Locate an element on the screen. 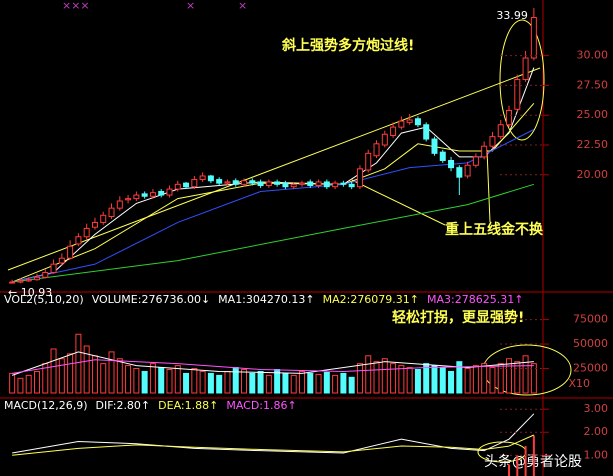  annotation: 重上五线金不换 is located at coordinates (494, 229).